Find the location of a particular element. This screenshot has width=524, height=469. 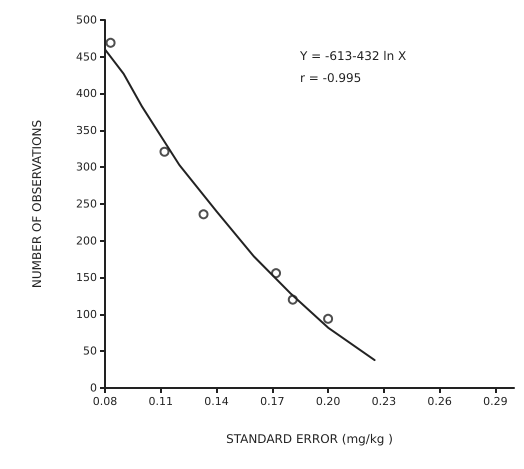

y-tick-label: 100 is located at coordinates (86, 314).